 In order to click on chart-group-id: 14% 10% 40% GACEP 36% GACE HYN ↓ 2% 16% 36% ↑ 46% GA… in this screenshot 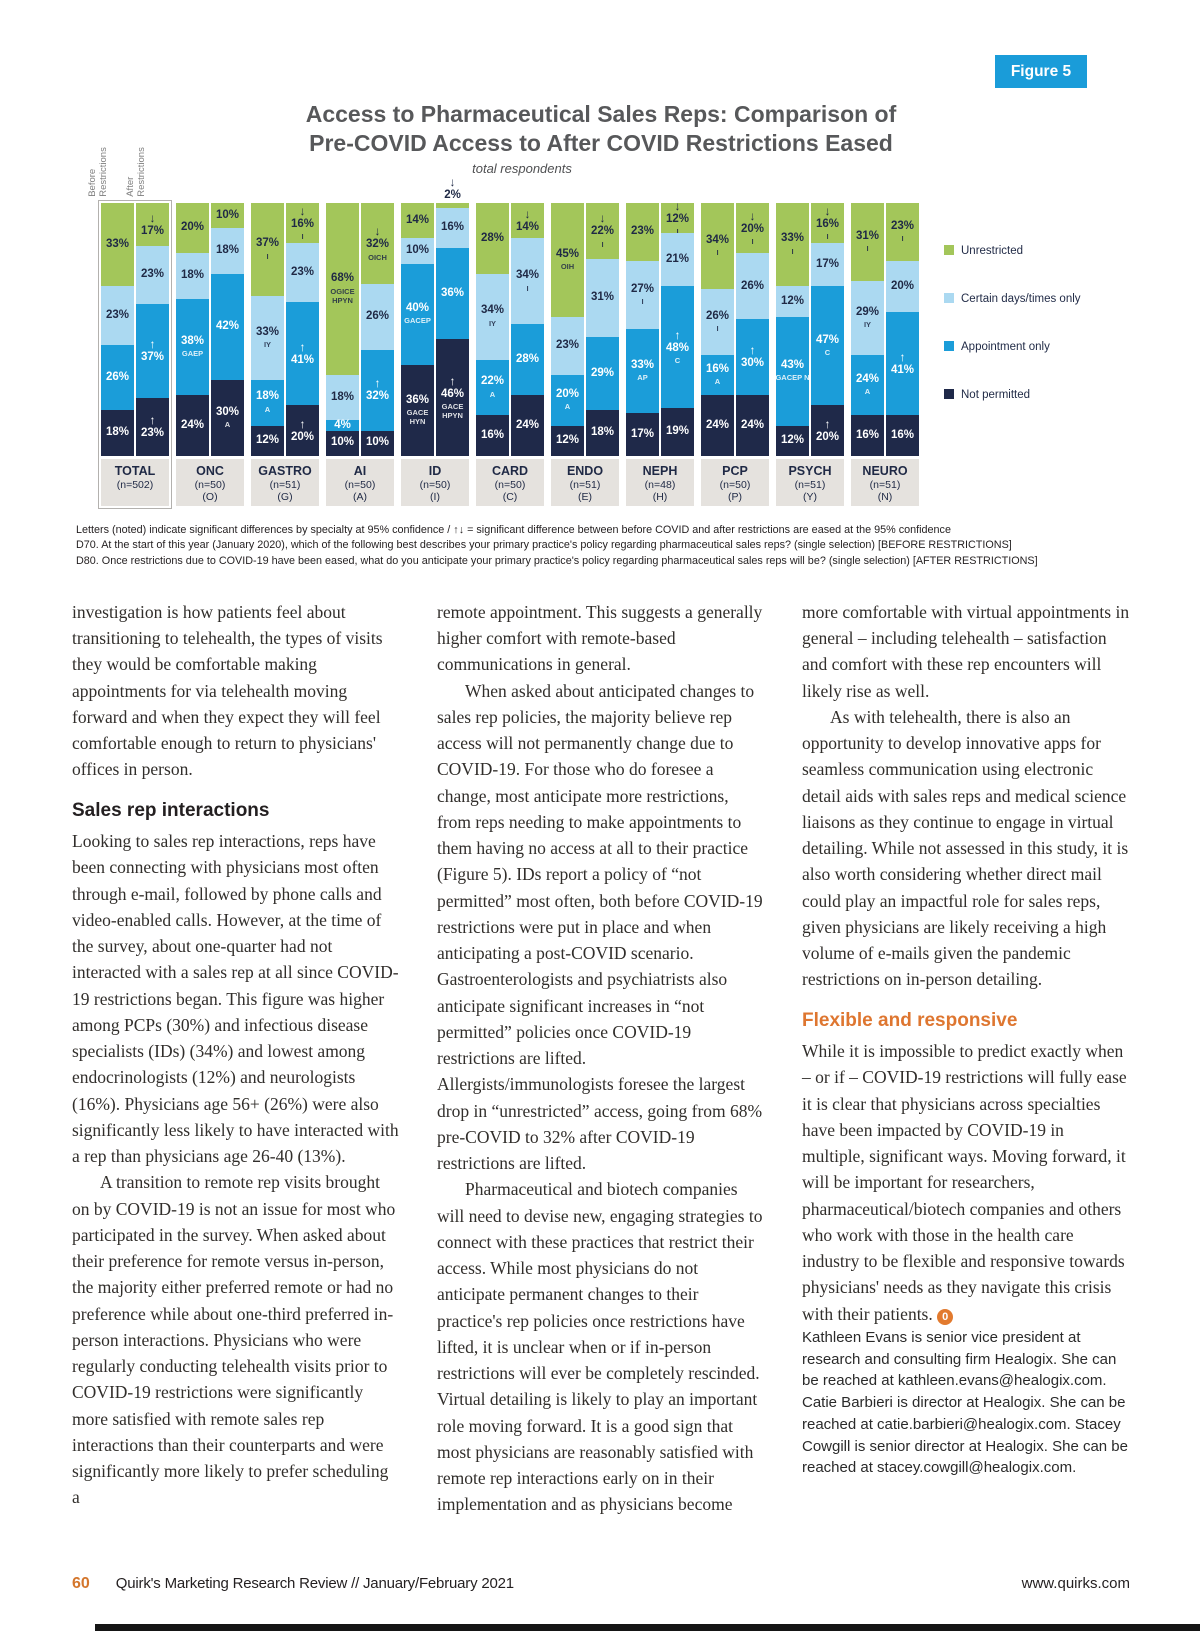, I will do `click(435, 342)`.